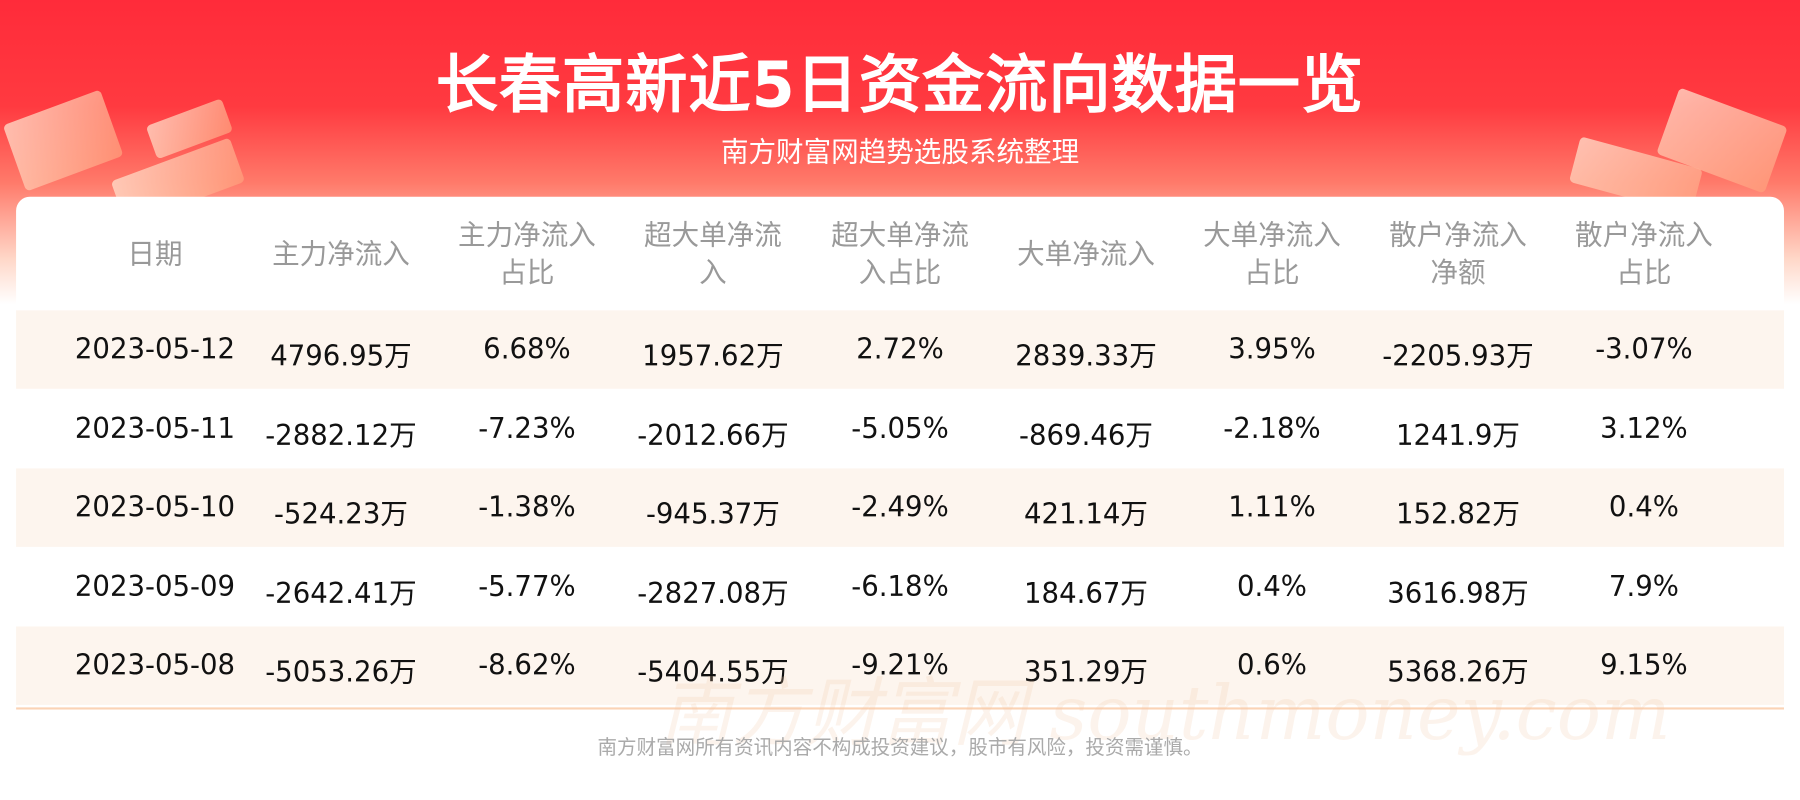 Image resolution: width=1800 pixels, height=800 pixels. Describe the element at coordinates (900, 272) in the screenshot. I see `column-header-line: 入占比` at that location.